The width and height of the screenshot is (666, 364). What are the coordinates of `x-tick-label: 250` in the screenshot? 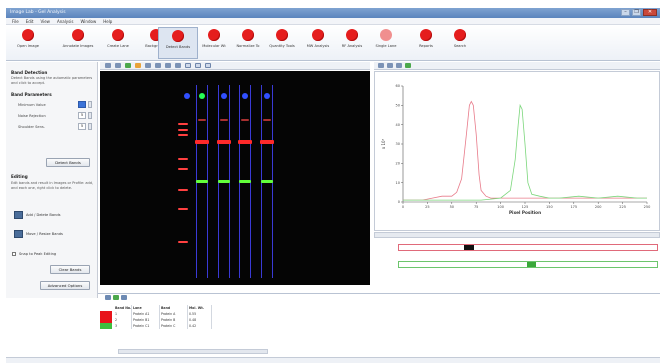 It's located at (647, 207).